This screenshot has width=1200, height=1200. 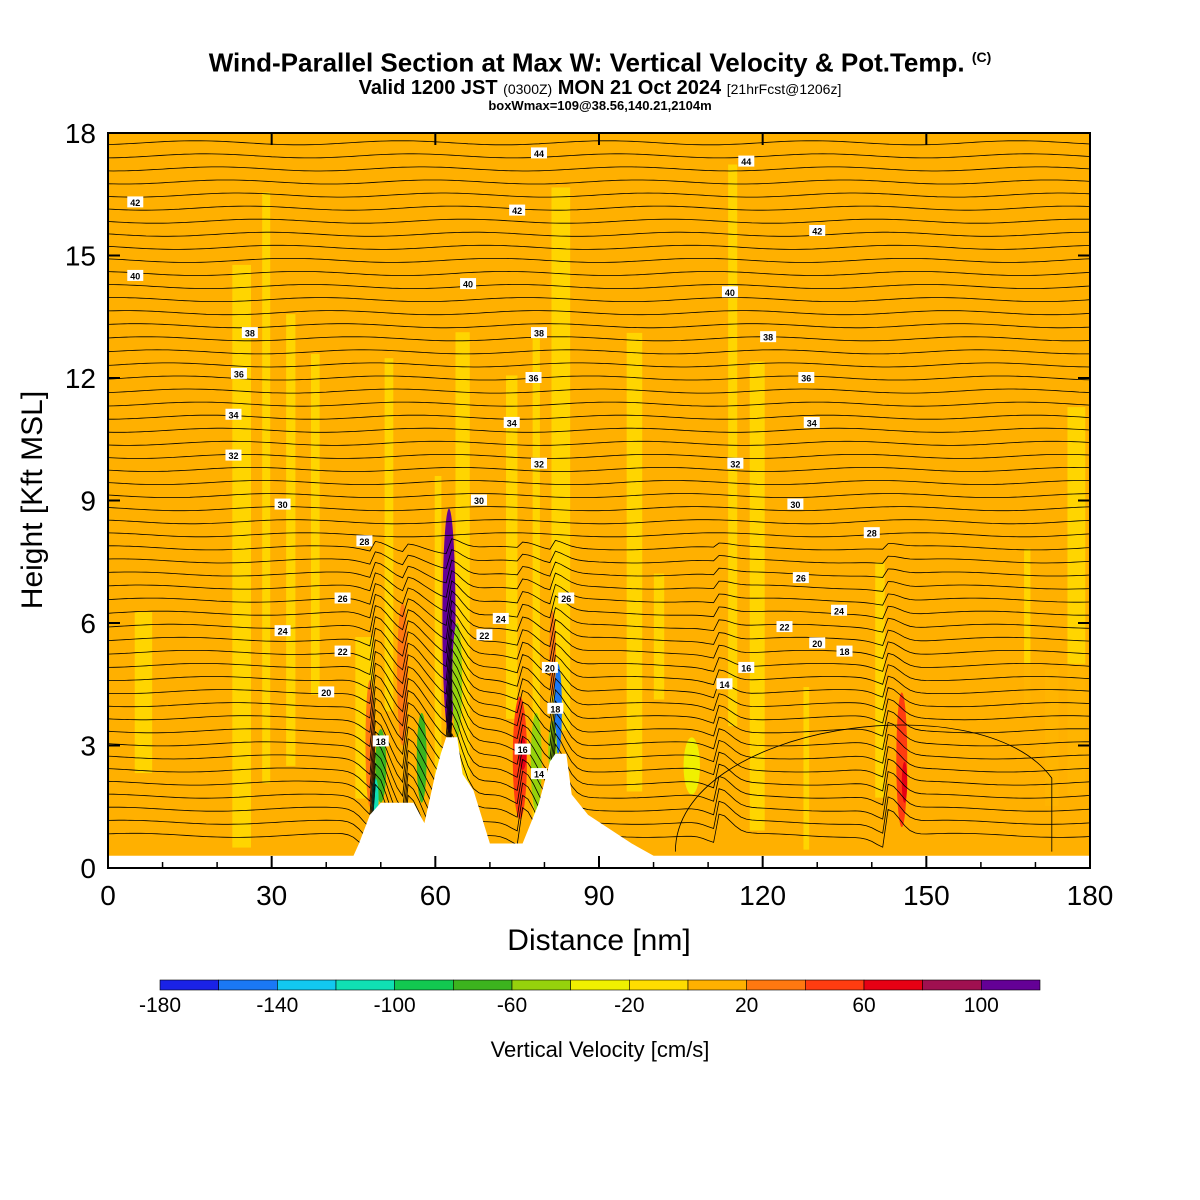 I want to click on y-axis-title: Height [Kft MSL], so click(x=32, y=500).